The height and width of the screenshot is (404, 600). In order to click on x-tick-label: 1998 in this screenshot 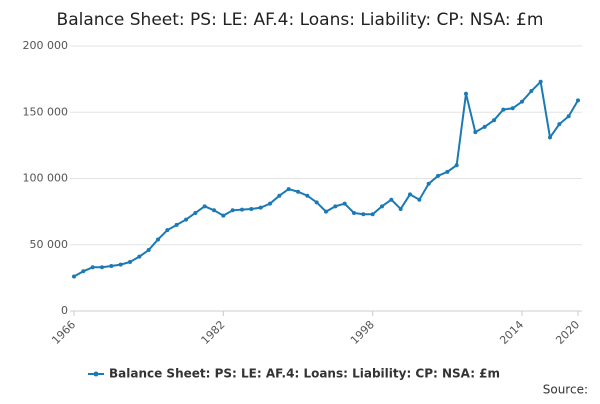, I will do `click(362, 332)`.